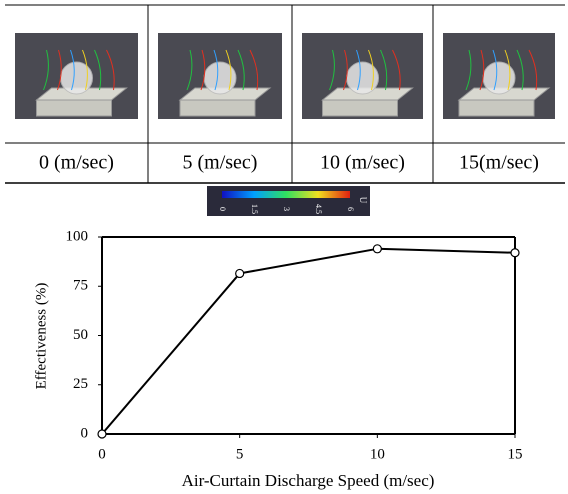 Image resolution: width=568 pixels, height=494 pixels. What do you see at coordinates (41, 336) in the screenshot?
I see `y-axis-label: Effectiveness (%)` at bounding box center [41, 336].